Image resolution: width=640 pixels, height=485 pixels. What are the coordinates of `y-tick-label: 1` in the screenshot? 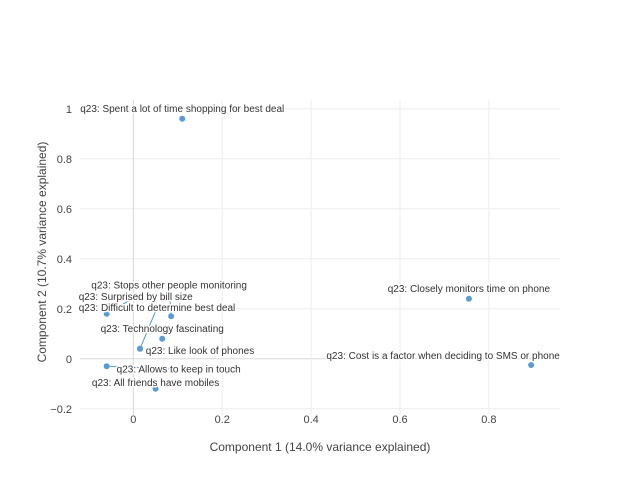 It's located at (69, 110).